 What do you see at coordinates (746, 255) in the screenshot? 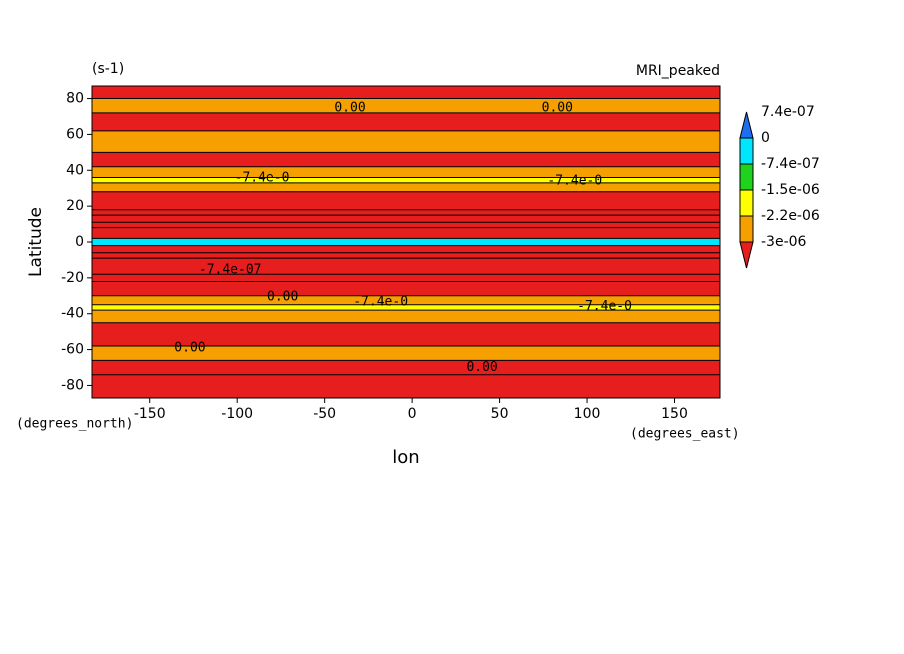
I see `colorbar-triangle` at bounding box center [746, 255].